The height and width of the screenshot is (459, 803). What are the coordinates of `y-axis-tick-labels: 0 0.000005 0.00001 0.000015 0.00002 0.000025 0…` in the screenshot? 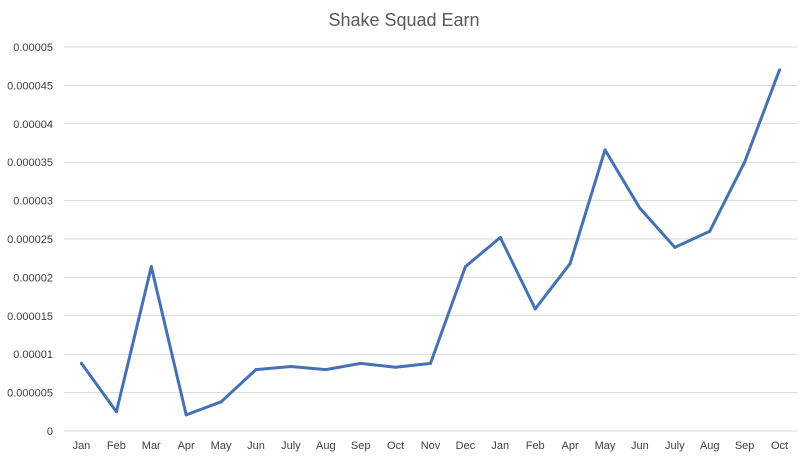 It's located at (30, 240).